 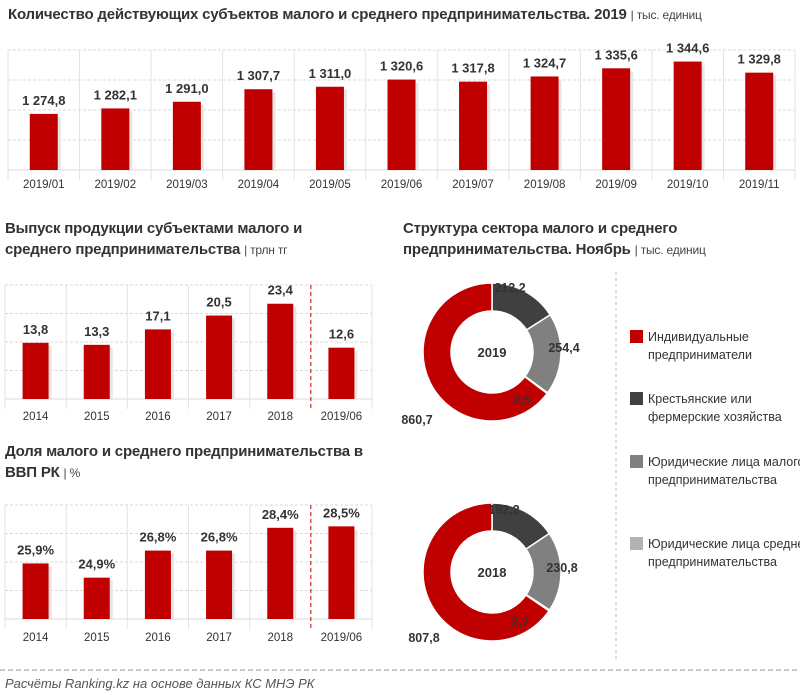 I want to click on data-label: 1 320,6, so click(x=401, y=66).